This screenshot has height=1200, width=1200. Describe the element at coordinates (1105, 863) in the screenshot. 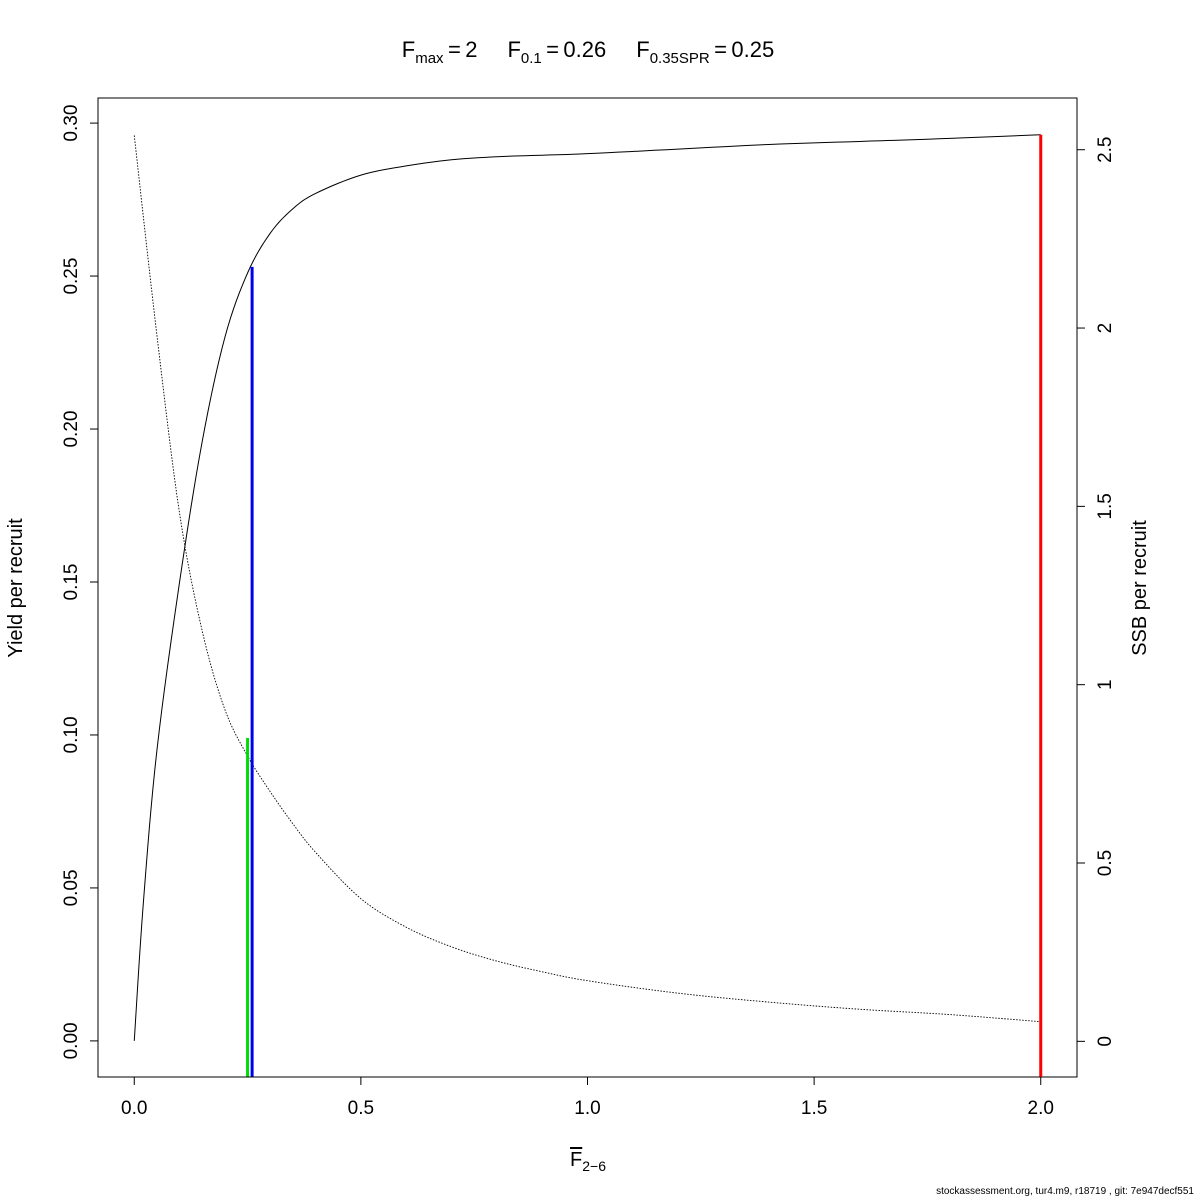

I see `y-right-tick-label: 0.5` at that location.